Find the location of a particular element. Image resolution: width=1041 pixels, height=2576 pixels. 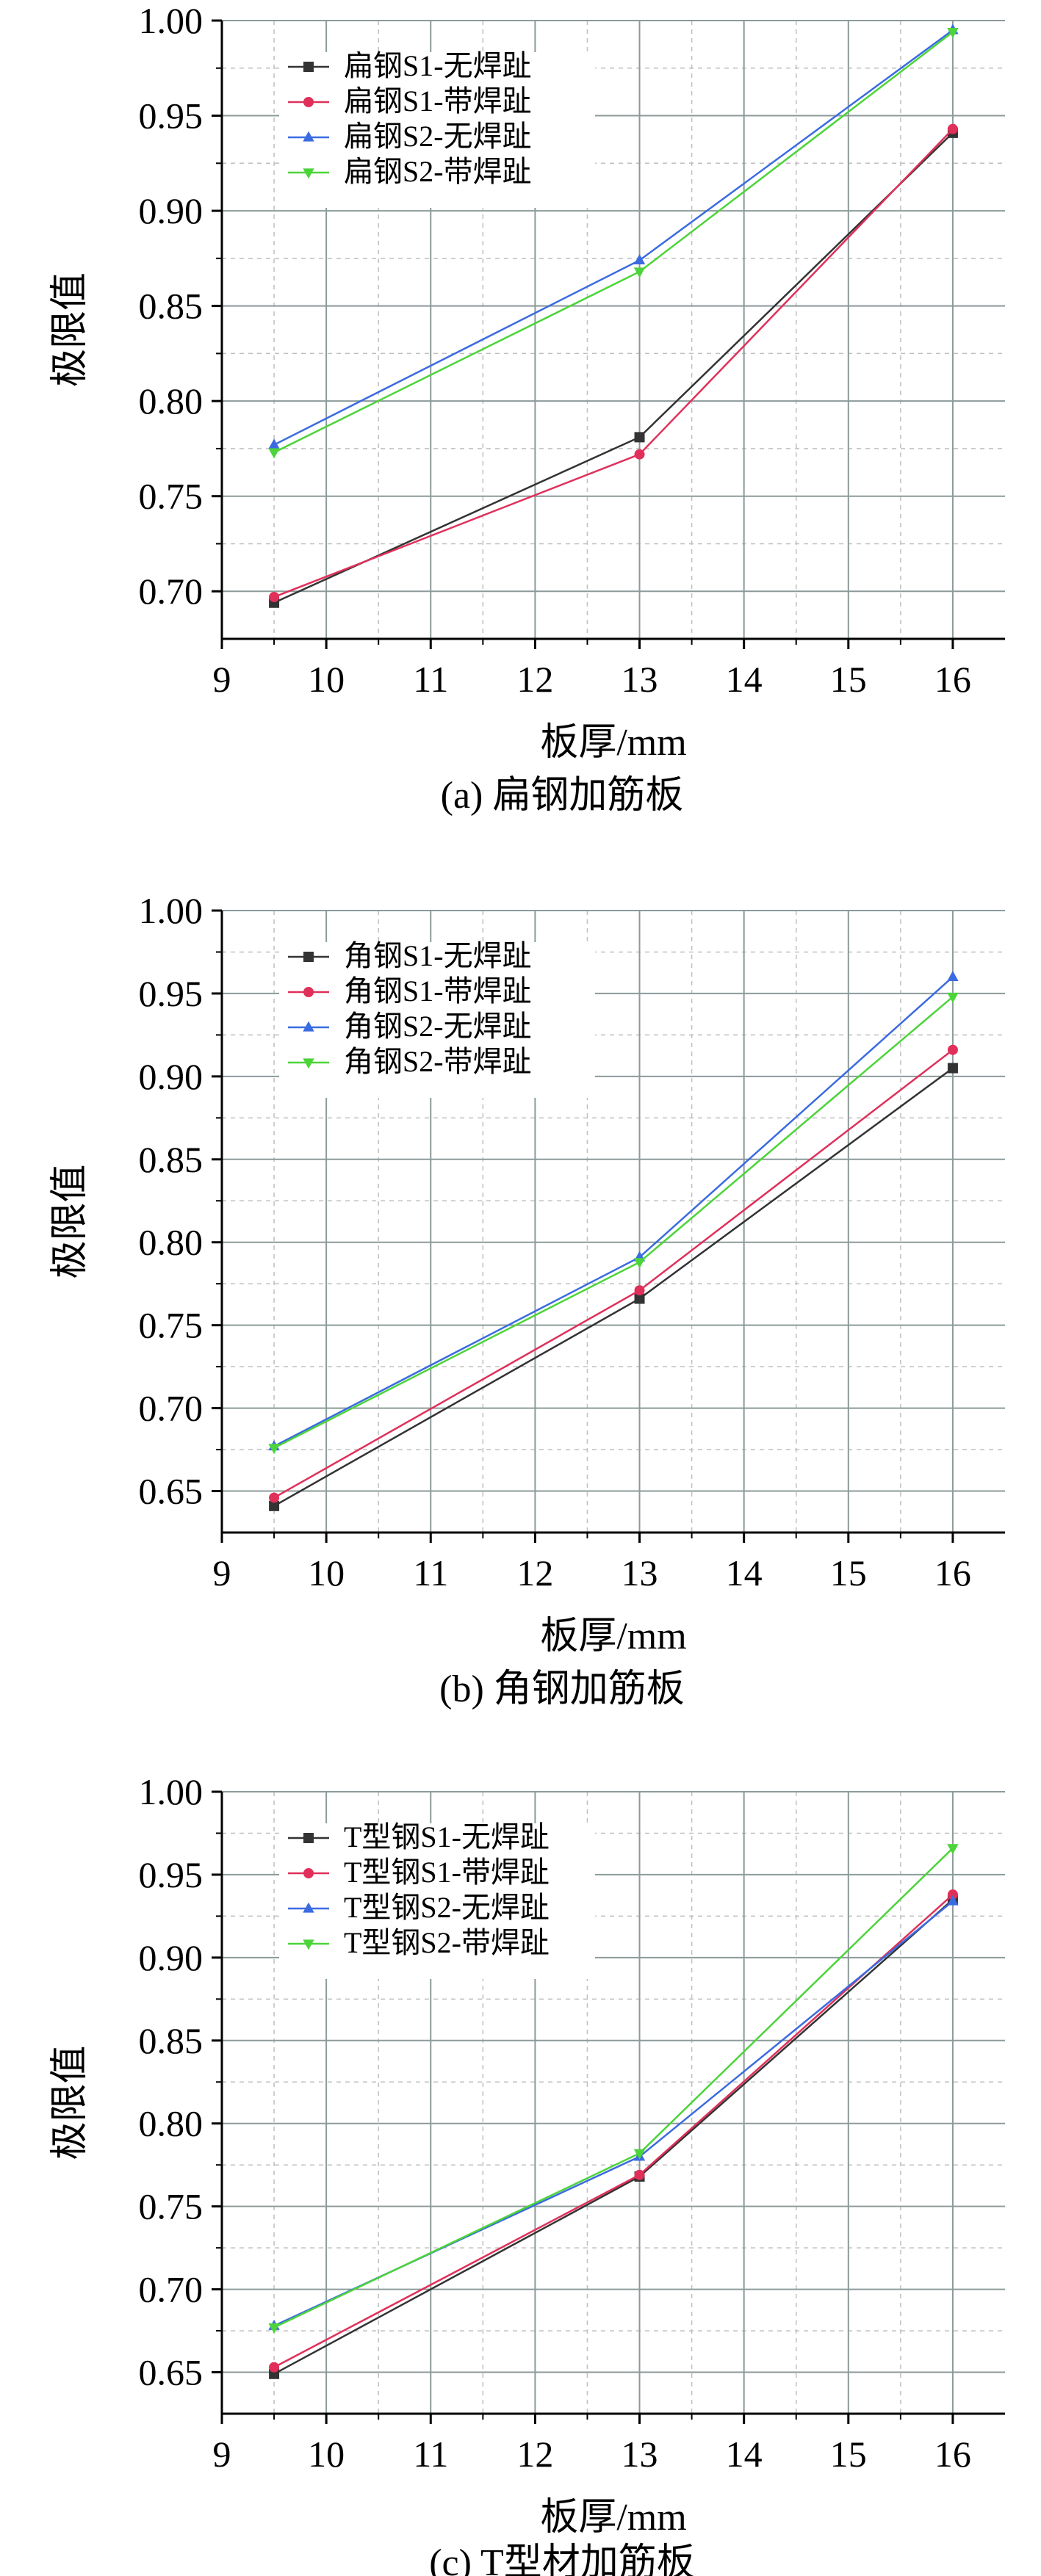

legend-label: 角钢S2-带焊趾 is located at coordinates (438, 1061).